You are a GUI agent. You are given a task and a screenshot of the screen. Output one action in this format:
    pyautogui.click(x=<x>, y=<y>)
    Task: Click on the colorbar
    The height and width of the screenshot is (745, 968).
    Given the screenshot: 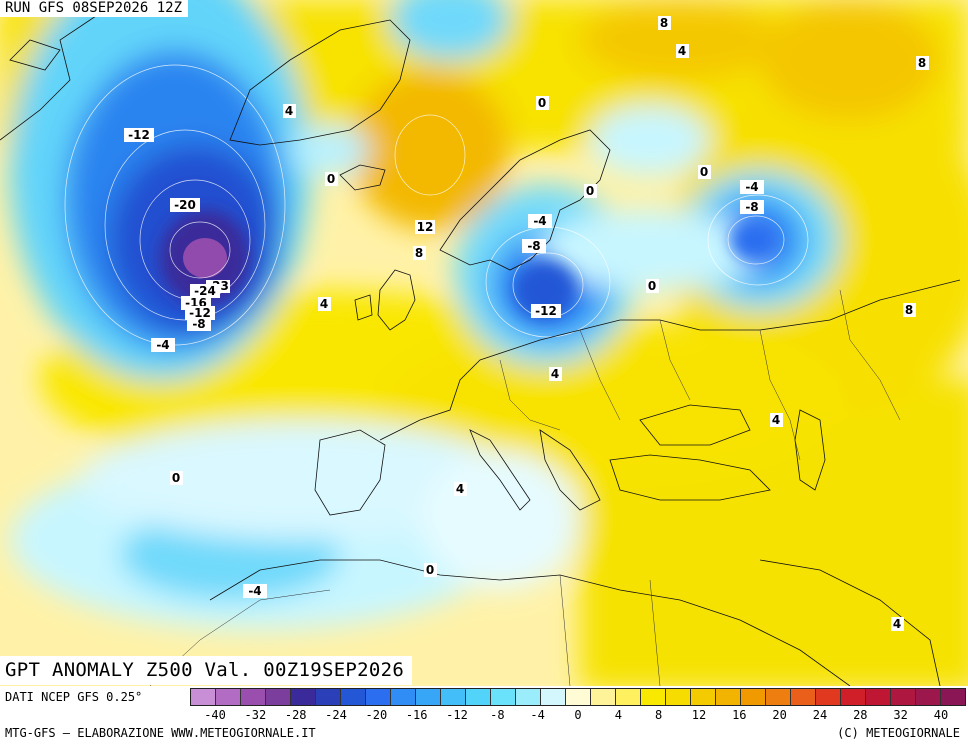 What is the action you would take?
    pyautogui.click(x=578, y=697)
    